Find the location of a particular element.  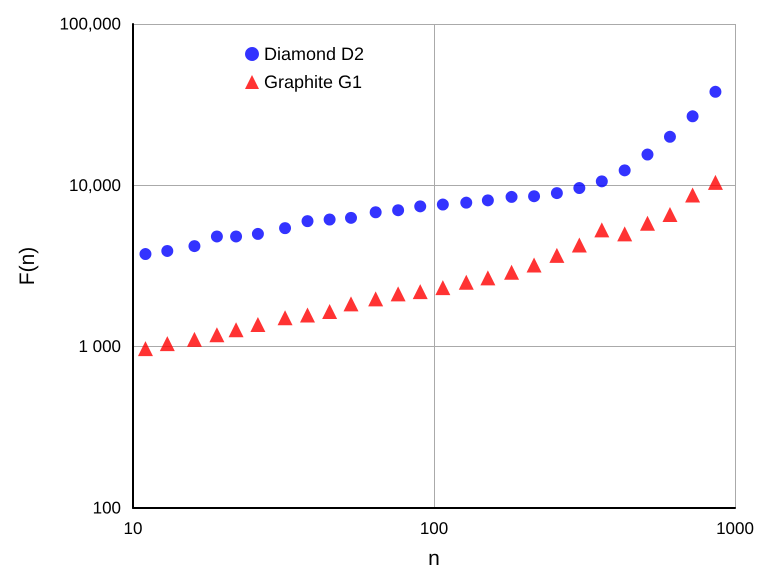

x-tick-label: 1000 is located at coordinates (735, 528).